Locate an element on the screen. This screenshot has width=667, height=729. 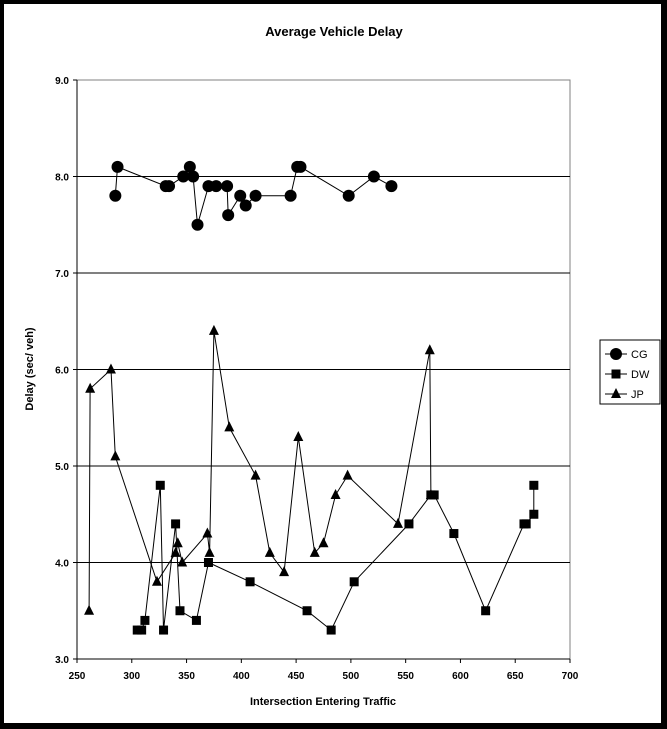
legend-item-dw: DW is located at coordinates (627, 375).